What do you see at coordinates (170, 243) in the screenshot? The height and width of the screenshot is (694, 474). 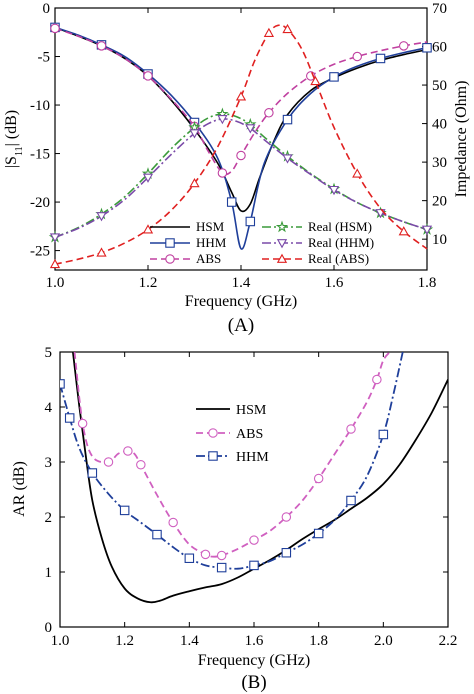 I see `legend-marker-hhm` at bounding box center [170, 243].